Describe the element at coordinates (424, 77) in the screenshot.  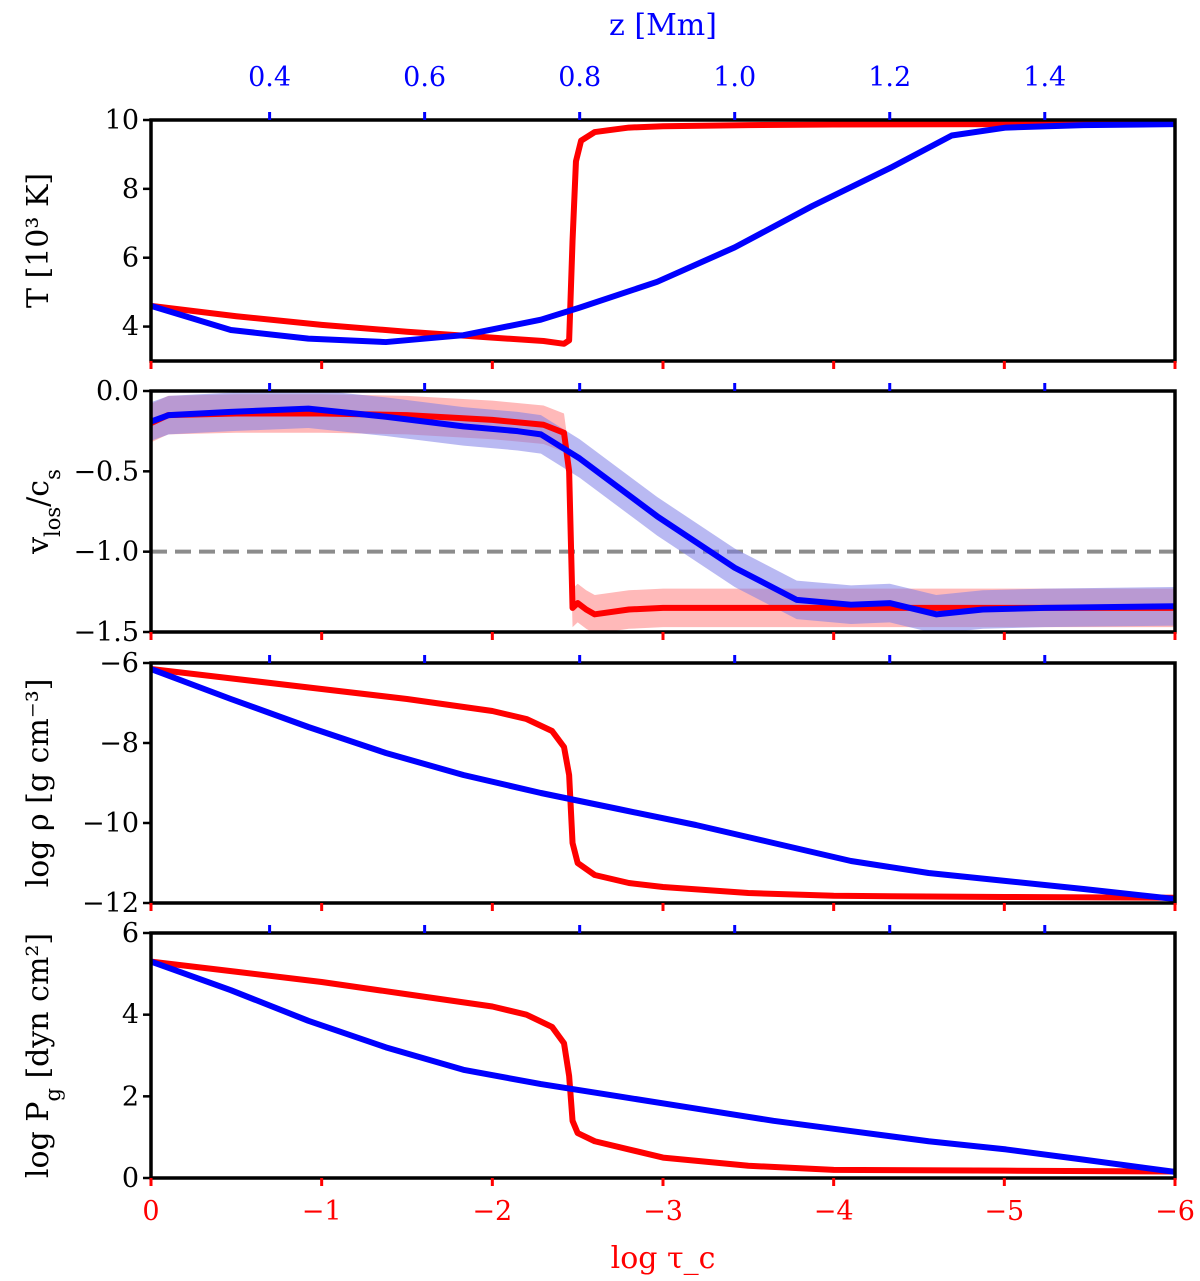
I see `top-x-tick-label: 0.6` at that location.